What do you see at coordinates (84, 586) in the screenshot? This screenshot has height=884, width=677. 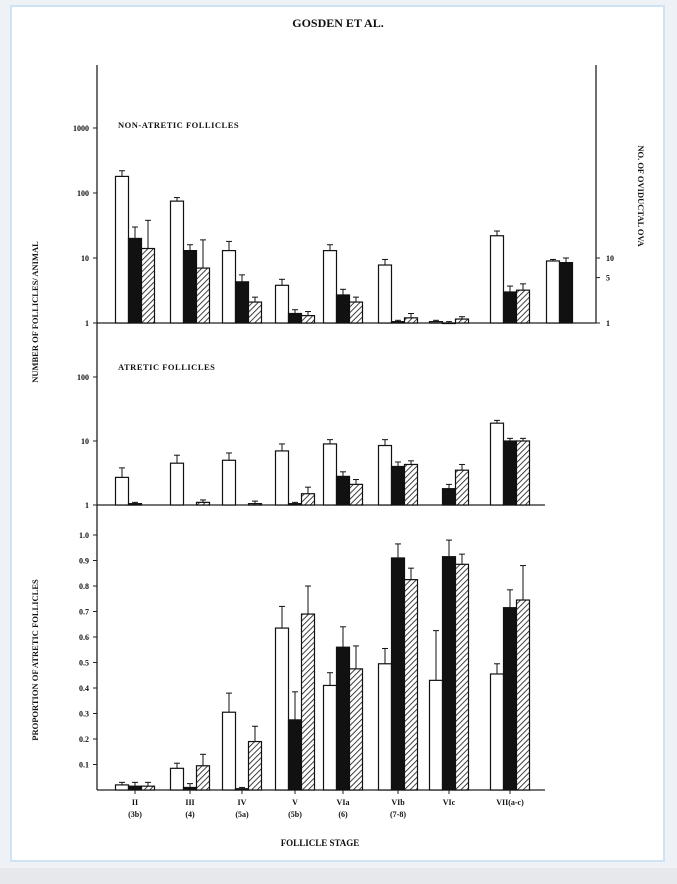 I see `y-tick-label: 0.8` at bounding box center [84, 586].